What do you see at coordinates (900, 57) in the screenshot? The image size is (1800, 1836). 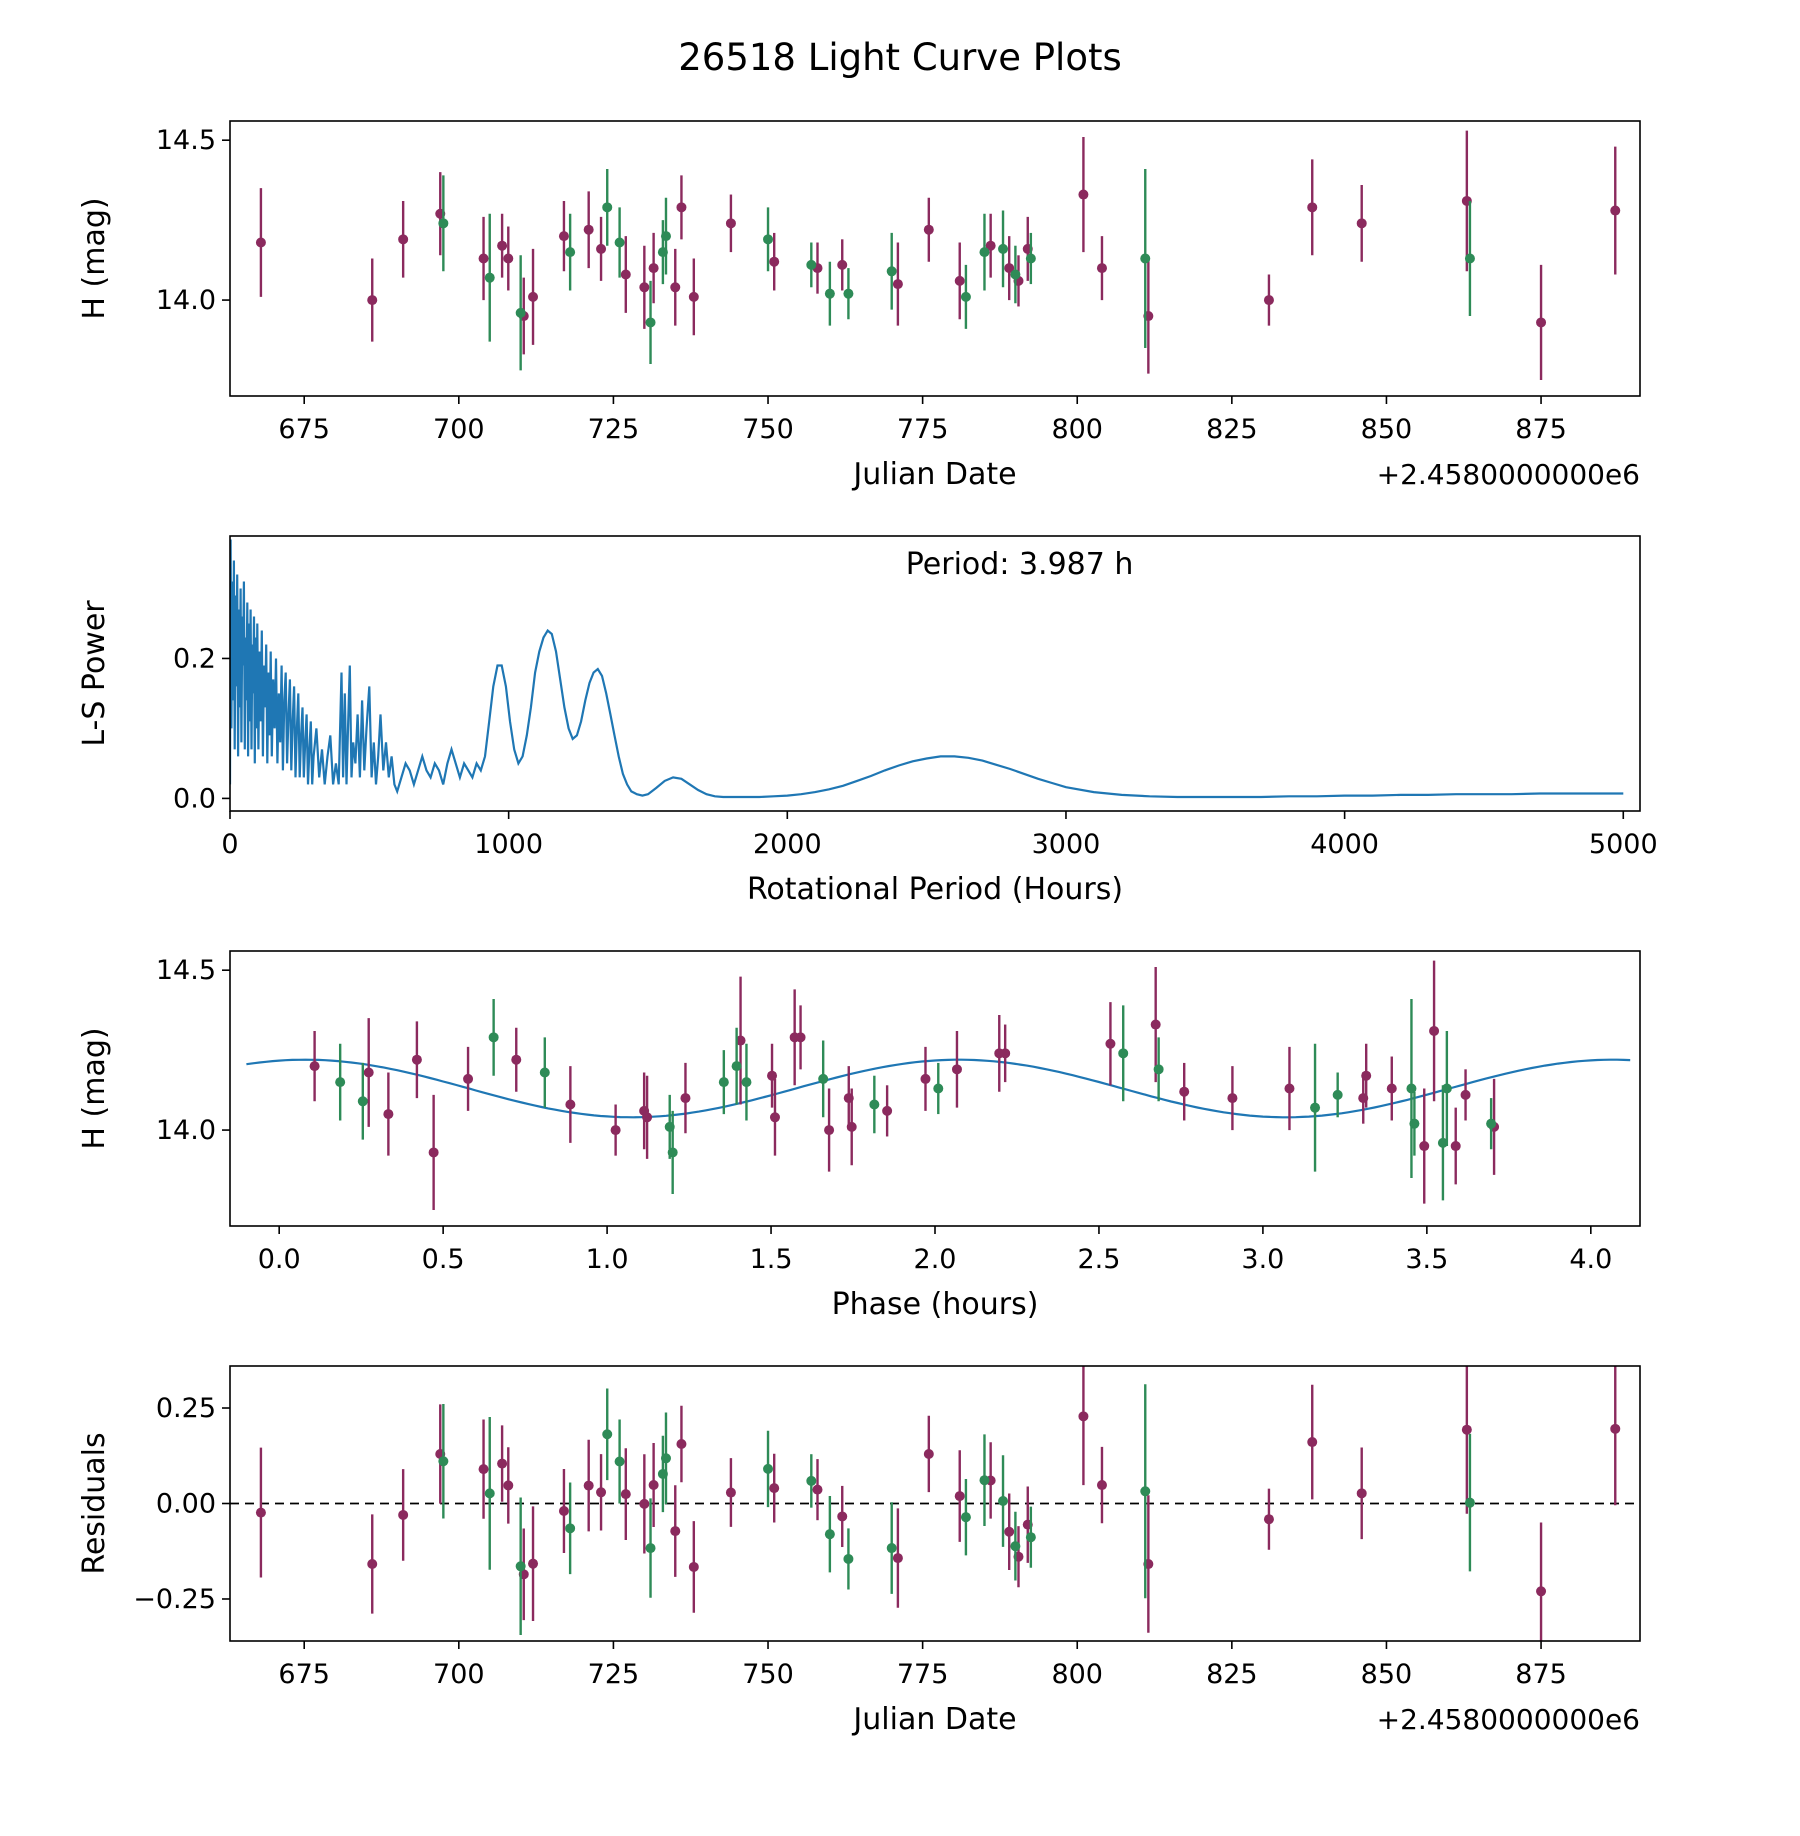 I see `figure-title: 26518 Light Curve Plots` at bounding box center [900, 57].